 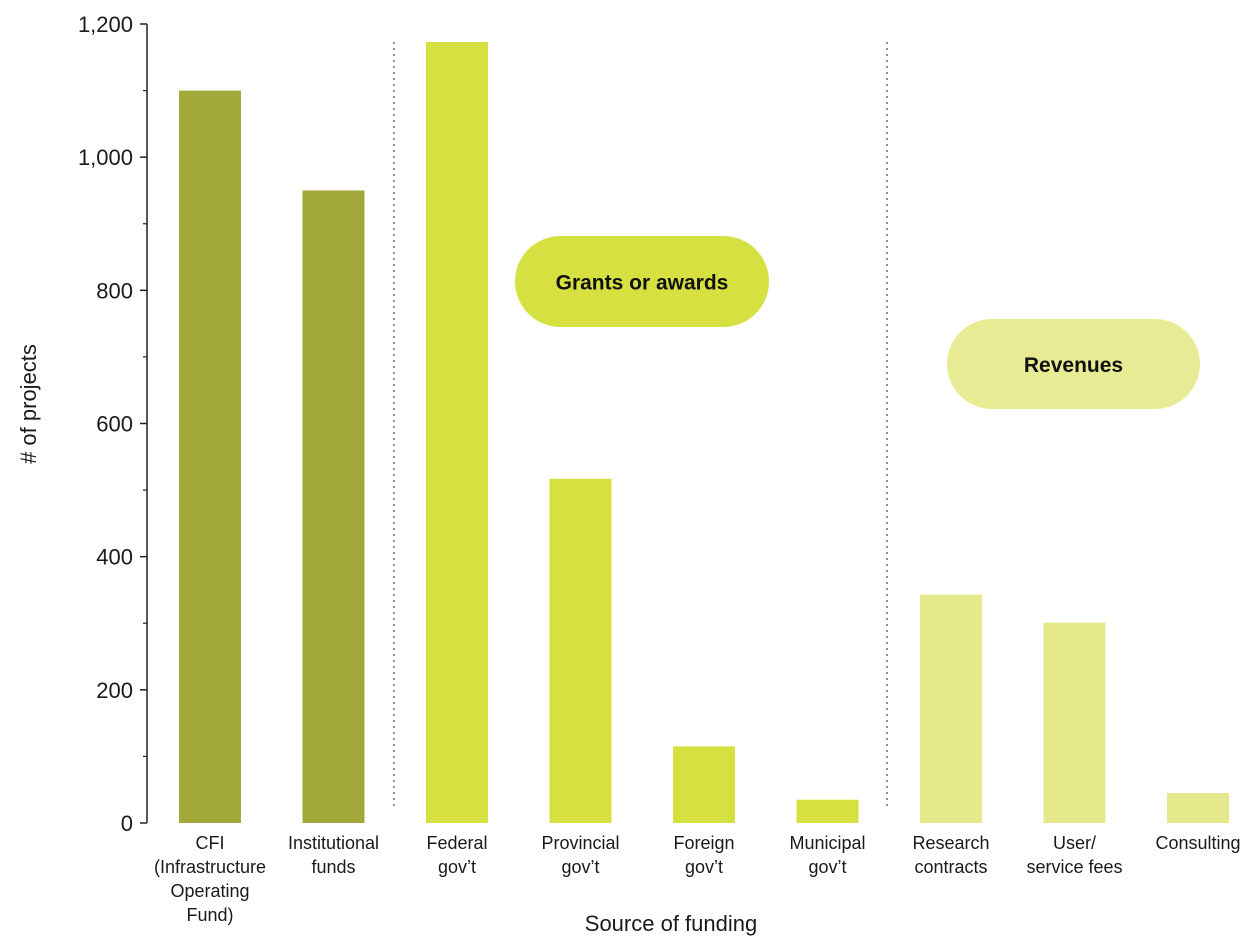 I want to click on y-tick-label: 400, so click(x=114, y=557).